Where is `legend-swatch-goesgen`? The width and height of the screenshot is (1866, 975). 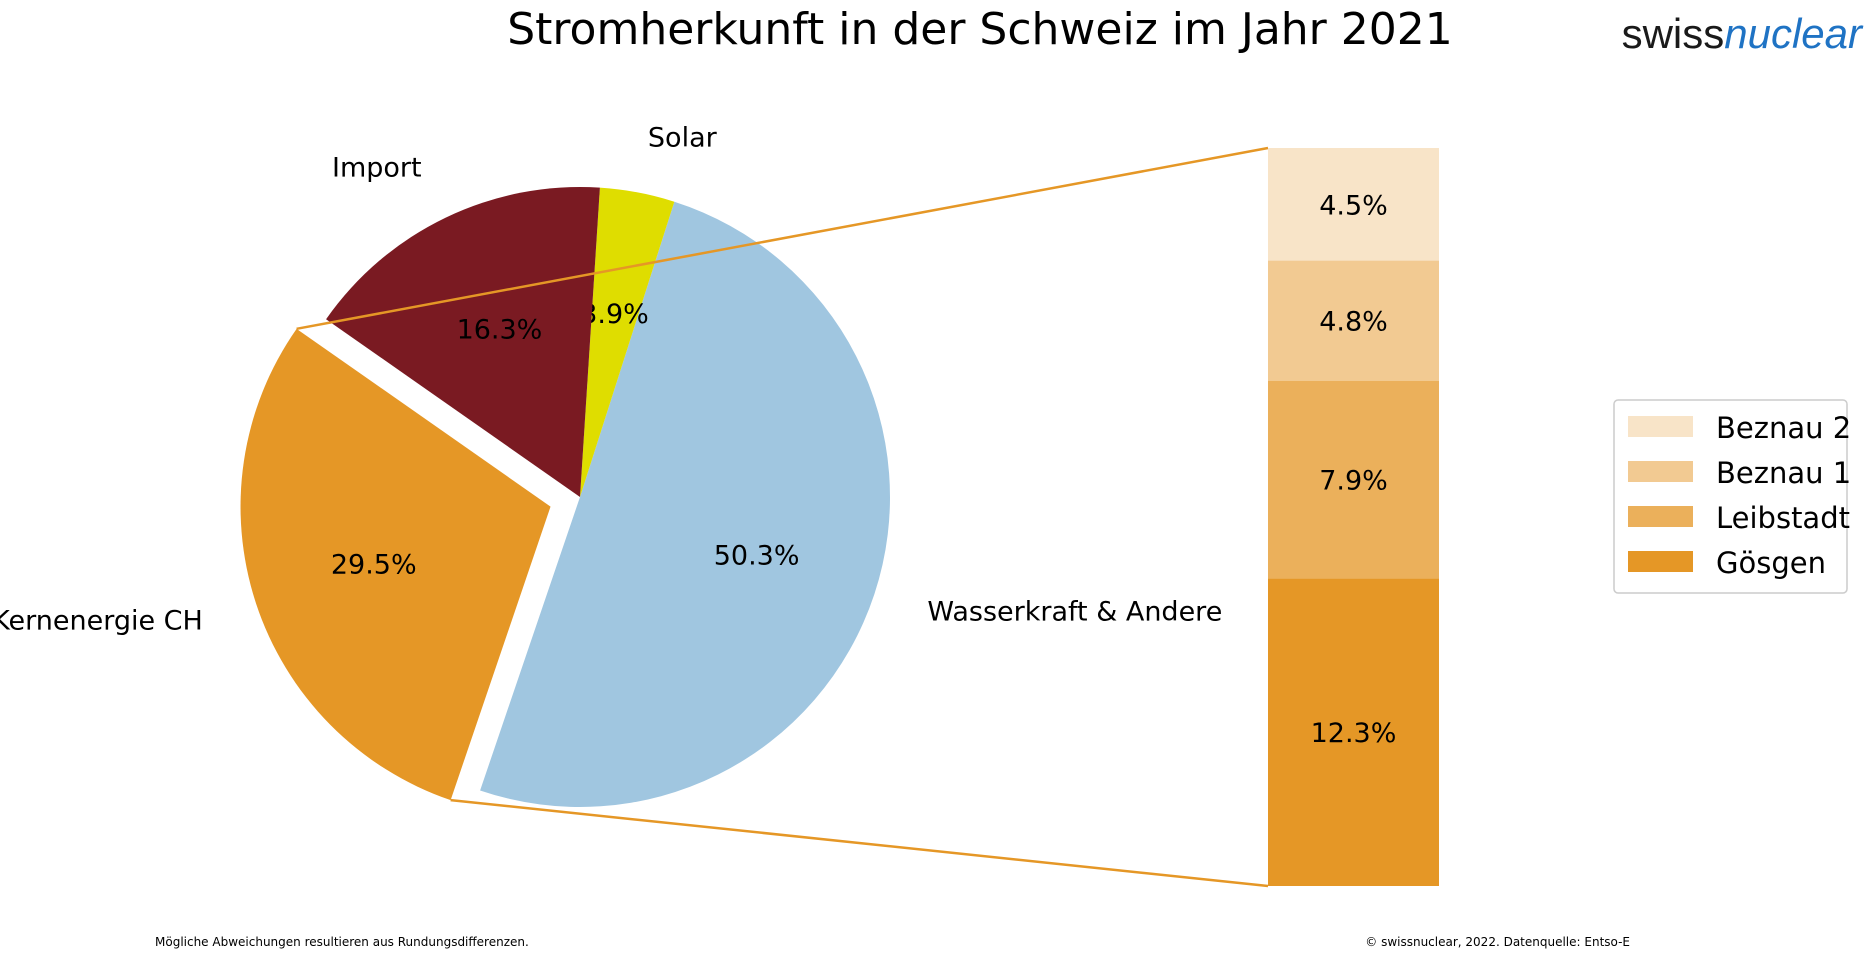
legend-swatch-goesgen is located at coordinates (1660, 561).